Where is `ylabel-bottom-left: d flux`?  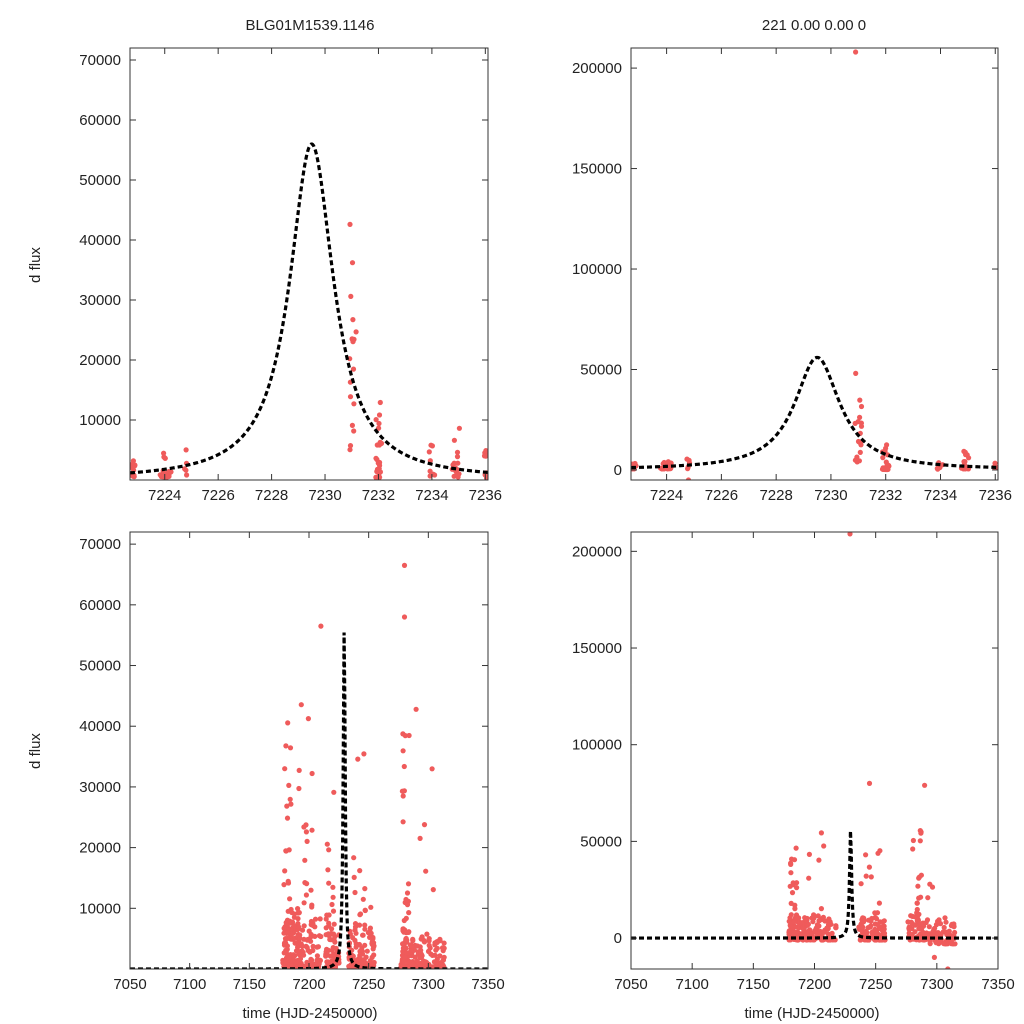 ylabel-bottom-left: d flux is located at coordinates (35, 751).